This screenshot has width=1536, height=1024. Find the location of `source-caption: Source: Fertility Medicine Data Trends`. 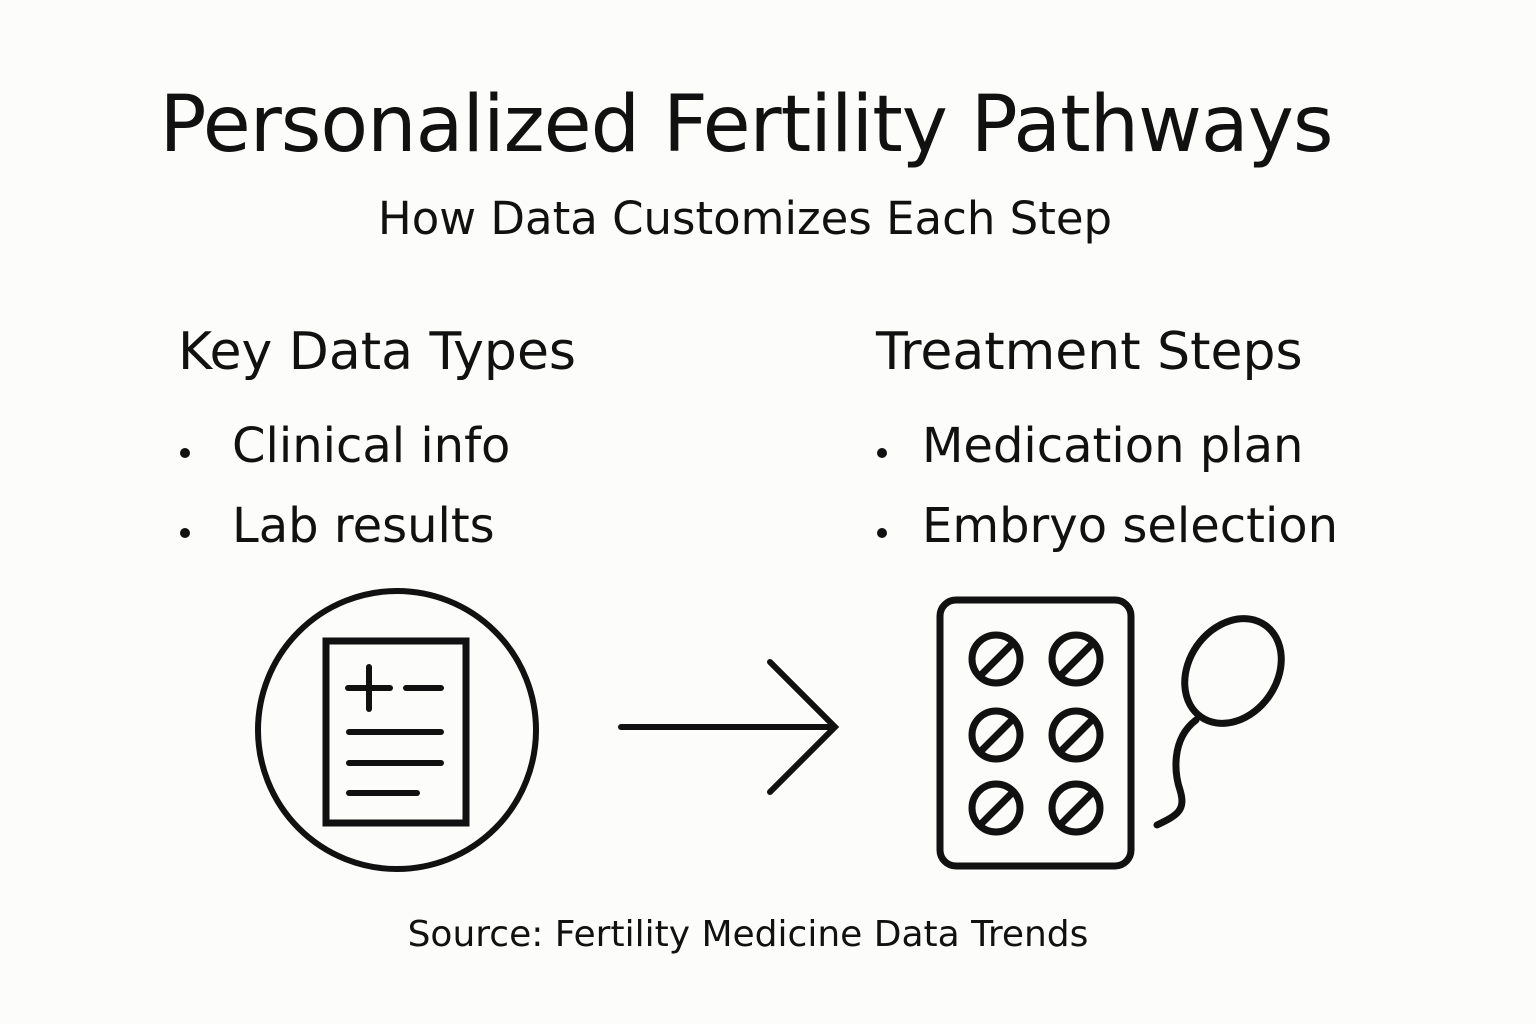

source-caption: Source: Fertility Medicine Data Trends is located at coordinates (748, 934).